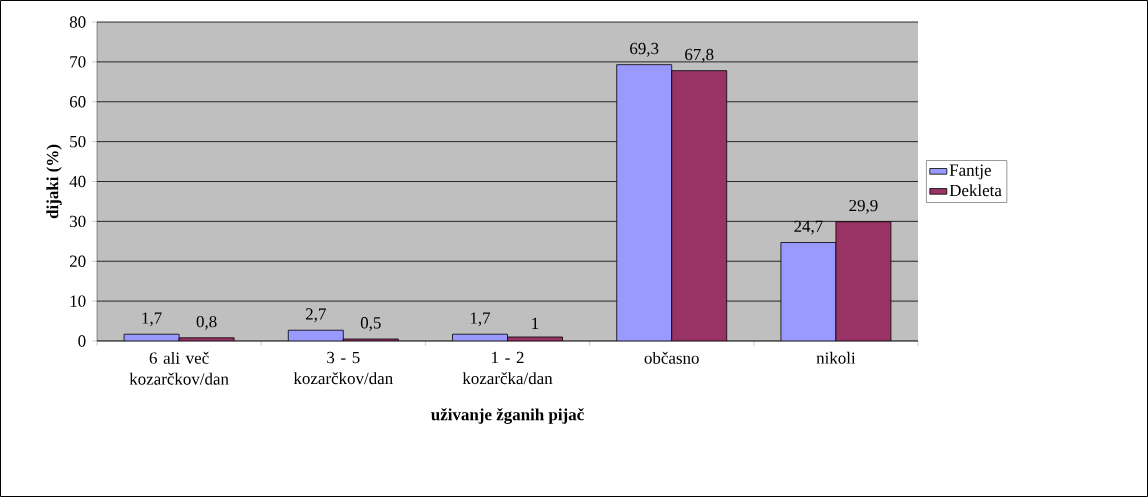  Describe the element at coordinates (808, 227) in the screenshot. I see `data-label: 24,7` at that location.